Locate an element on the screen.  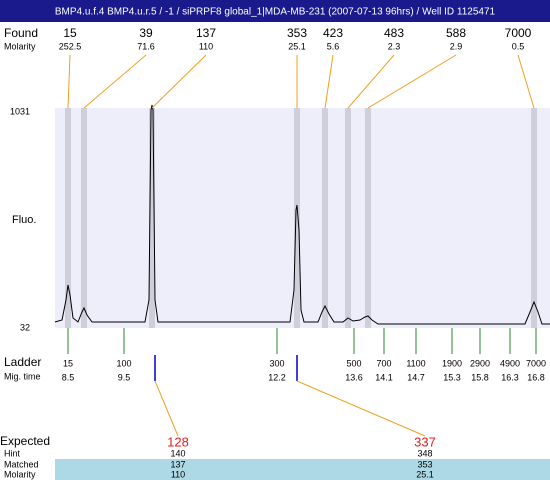
found-label: Found is located at coordinates (21, 33).